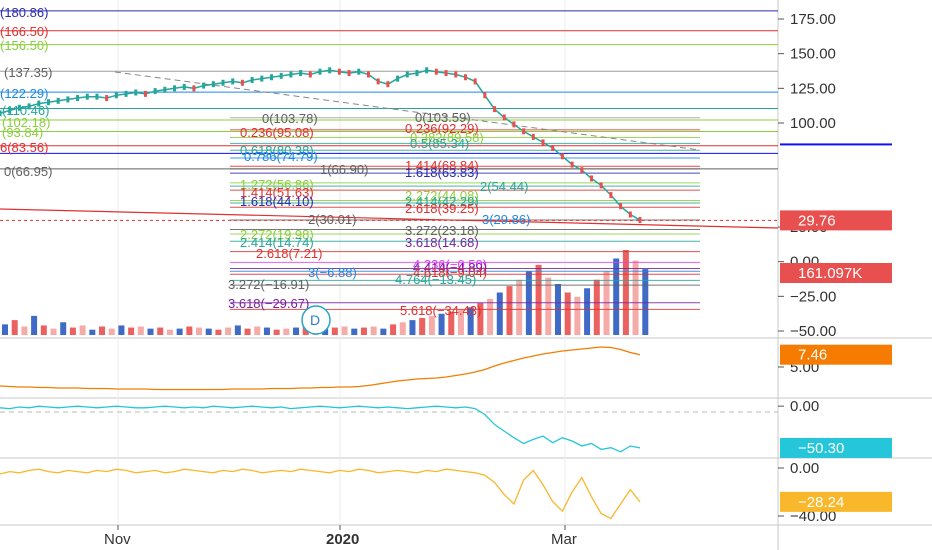 The image size is (932, 550). What do you see at coordinates (813, 331) in the screenshot?
I see `price-axis-label: −50.00` at bounding box center [813, 331].